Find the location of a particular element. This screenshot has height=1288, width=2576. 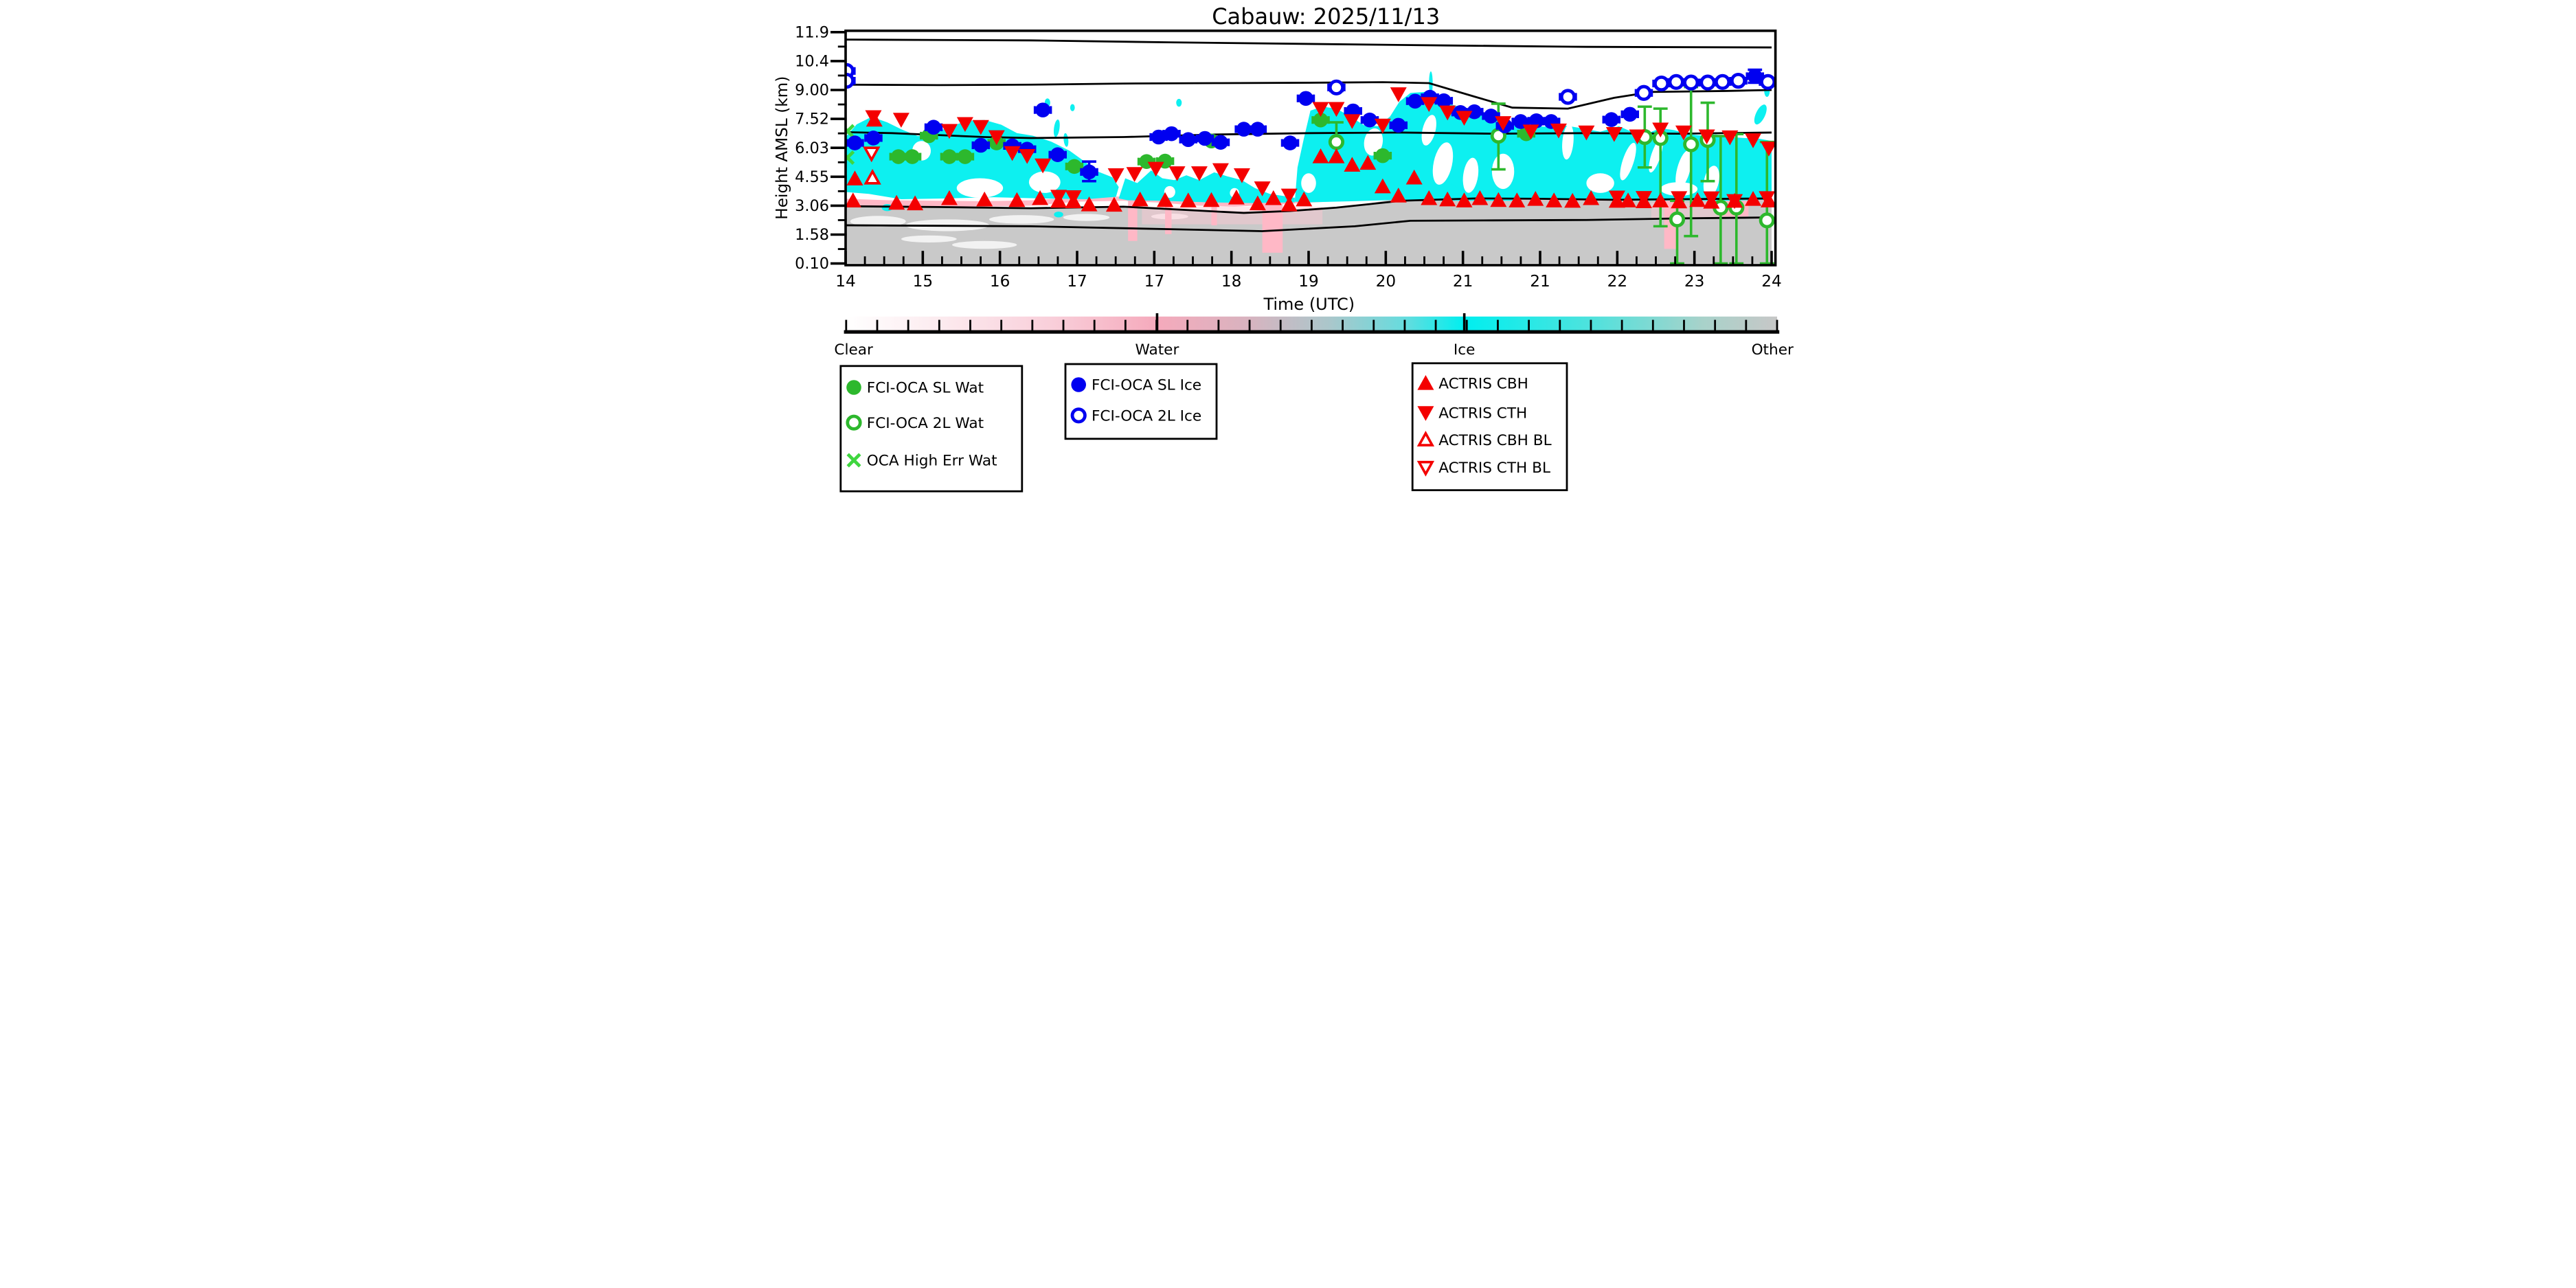

series-fci_oca_2l_wat-marker is located at coordinates (1677, 219).